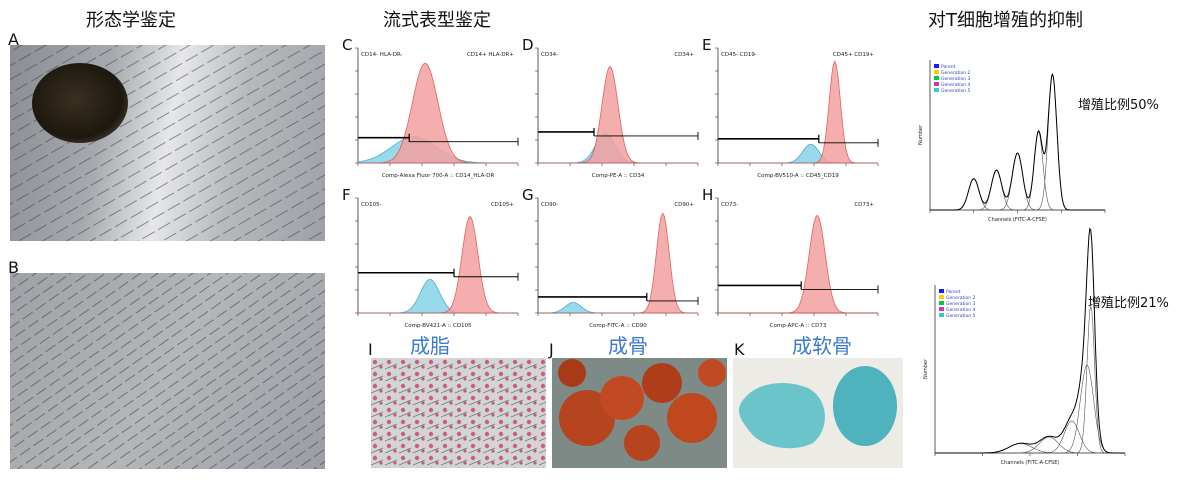 The image size is (1200, 493). I want to click on section-title-flow: 流式表型鉴定, so click(437, 20).